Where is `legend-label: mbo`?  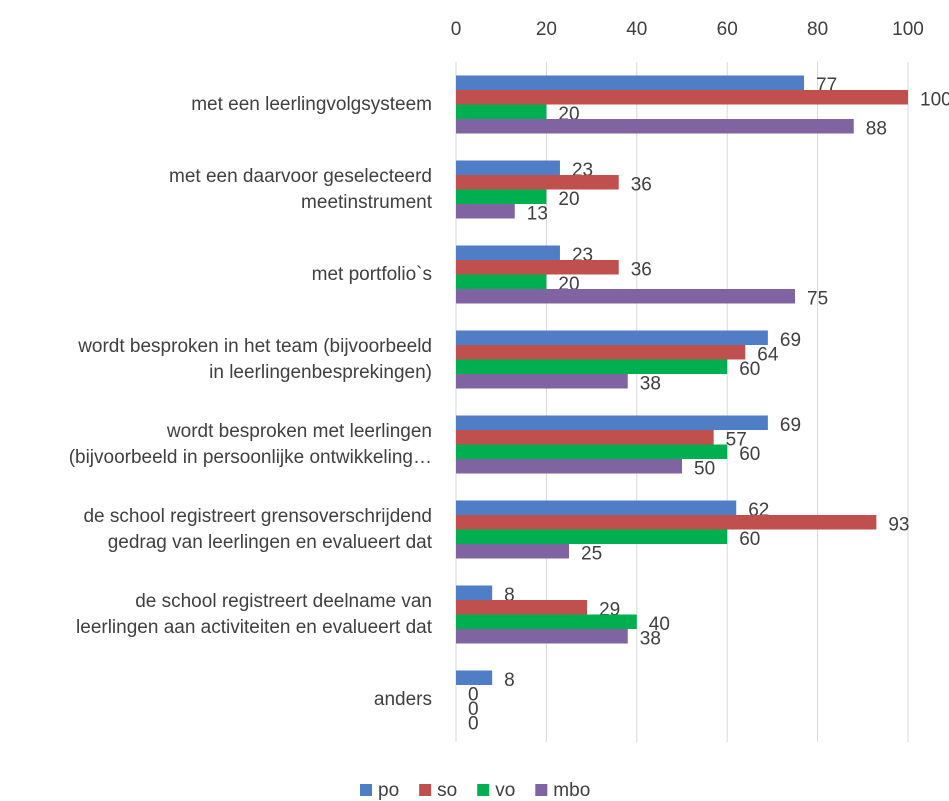 legend-label: mbo is located at coordinates (571, 790).